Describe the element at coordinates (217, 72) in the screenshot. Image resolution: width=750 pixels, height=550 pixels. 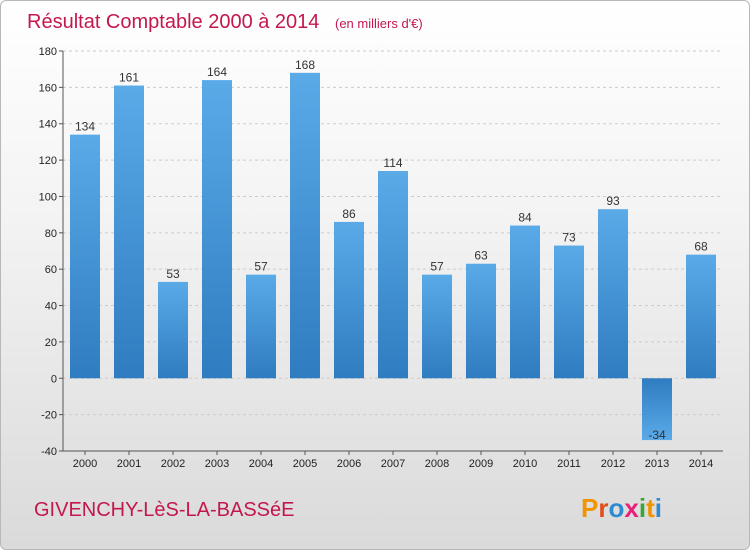
I see `value-label: 164` at that location.